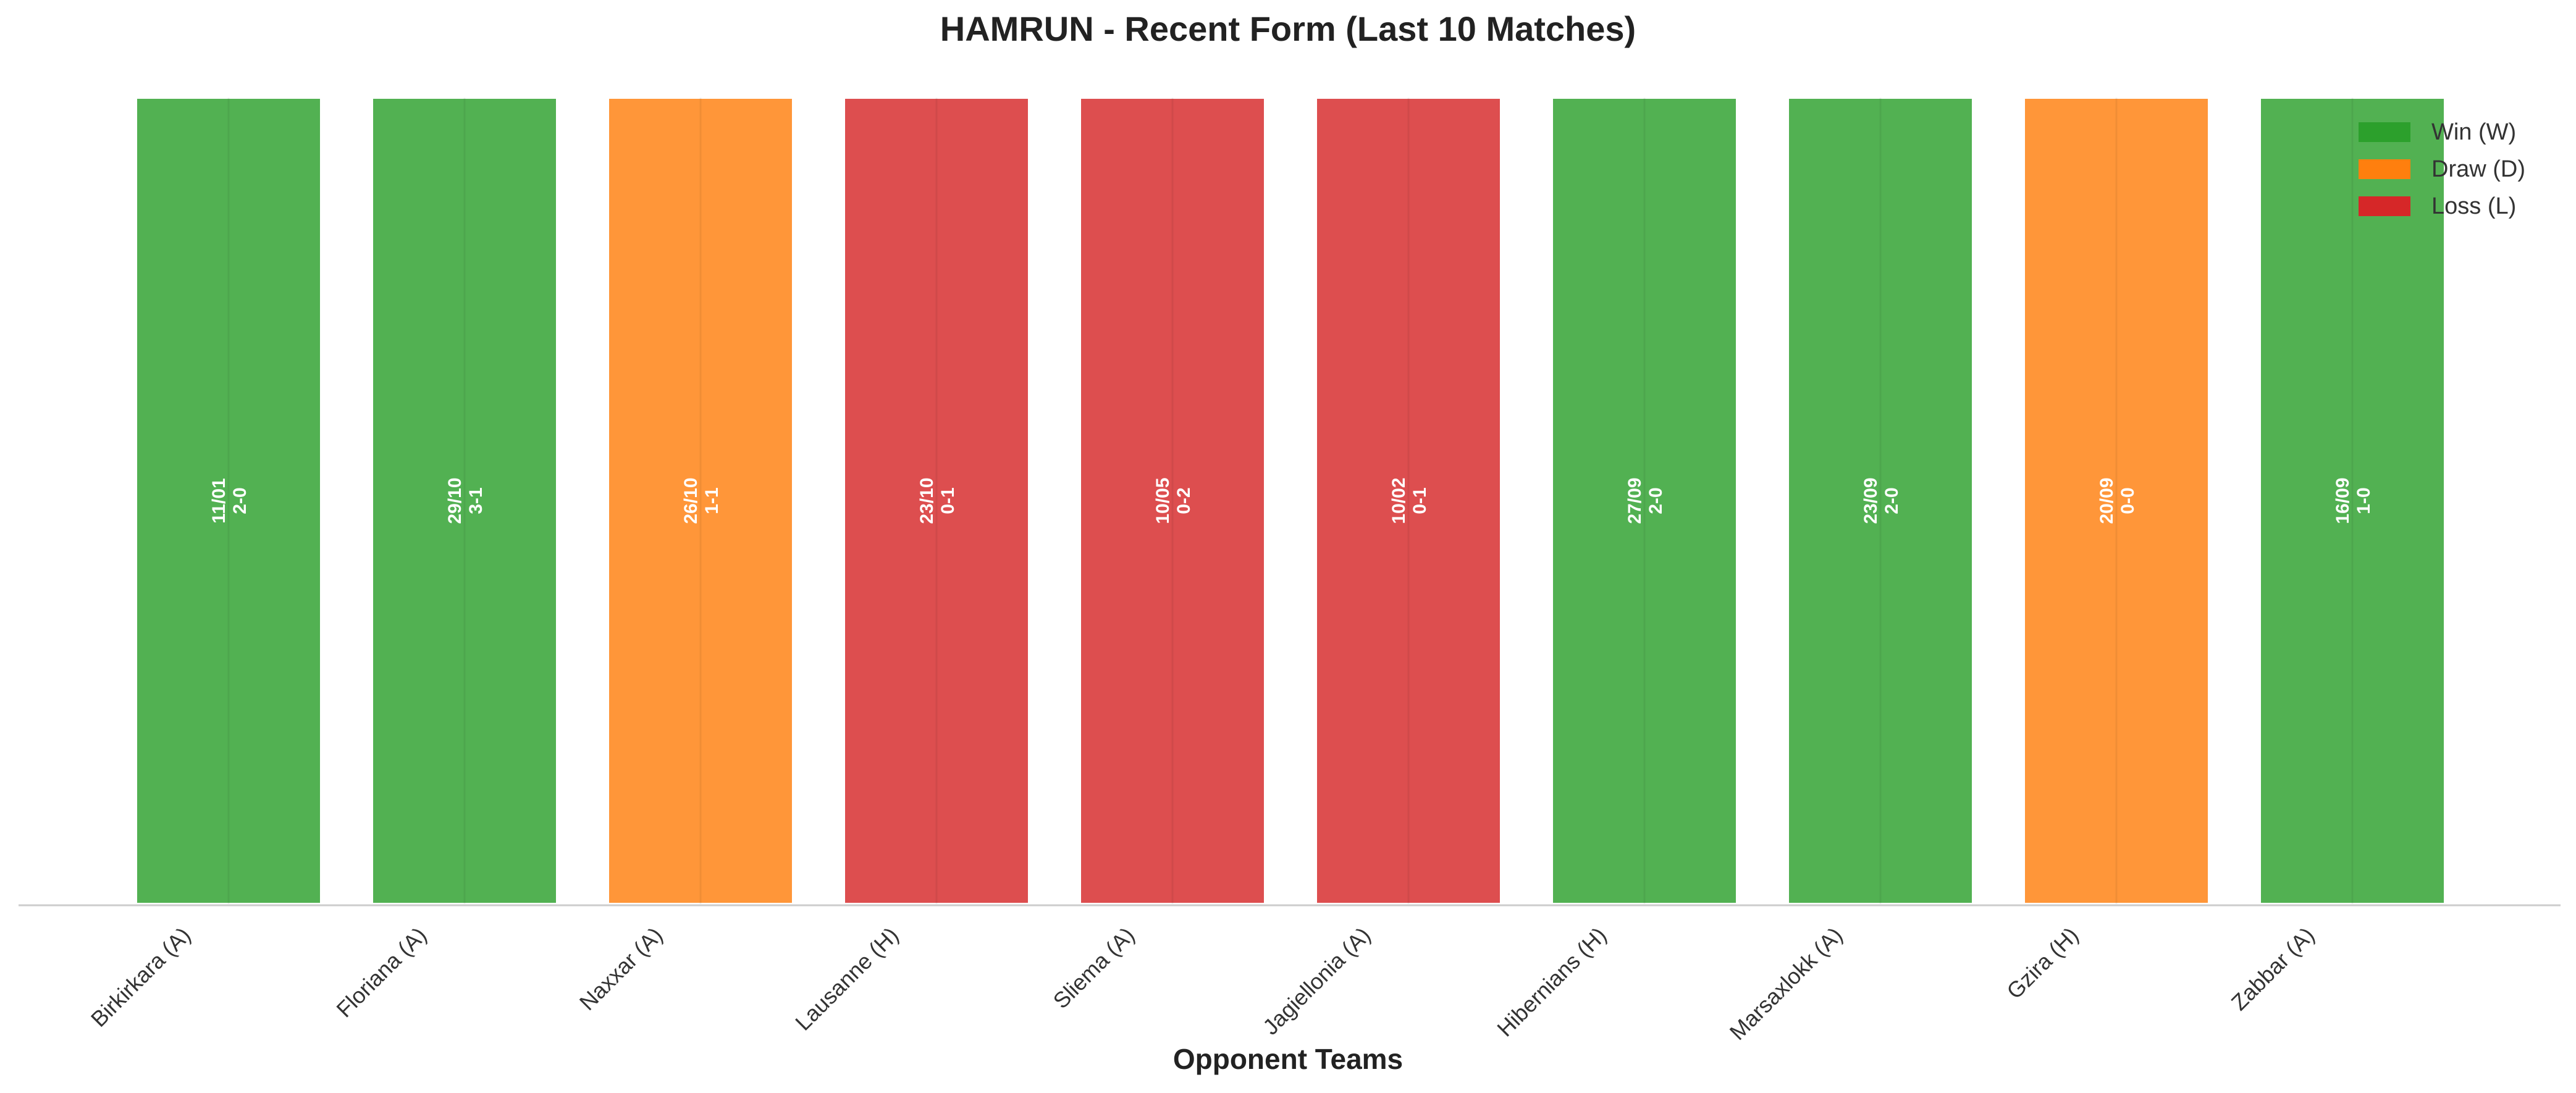 The image size is (2576, 1093). Describe the element at coordinates (476, 500) in the screenshot. I see `match-score: 3-1` at that location.